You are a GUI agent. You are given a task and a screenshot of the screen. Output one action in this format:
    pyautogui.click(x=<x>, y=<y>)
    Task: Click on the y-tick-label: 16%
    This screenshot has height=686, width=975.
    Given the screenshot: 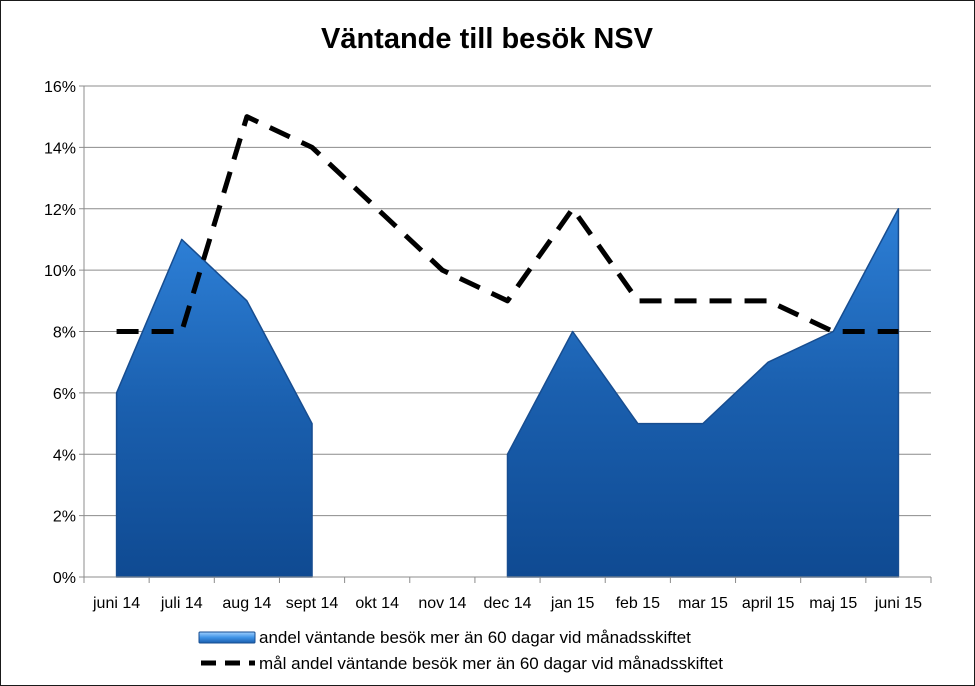 What is the action you would take?
    pyautogui.click(x=60, y=87)
    